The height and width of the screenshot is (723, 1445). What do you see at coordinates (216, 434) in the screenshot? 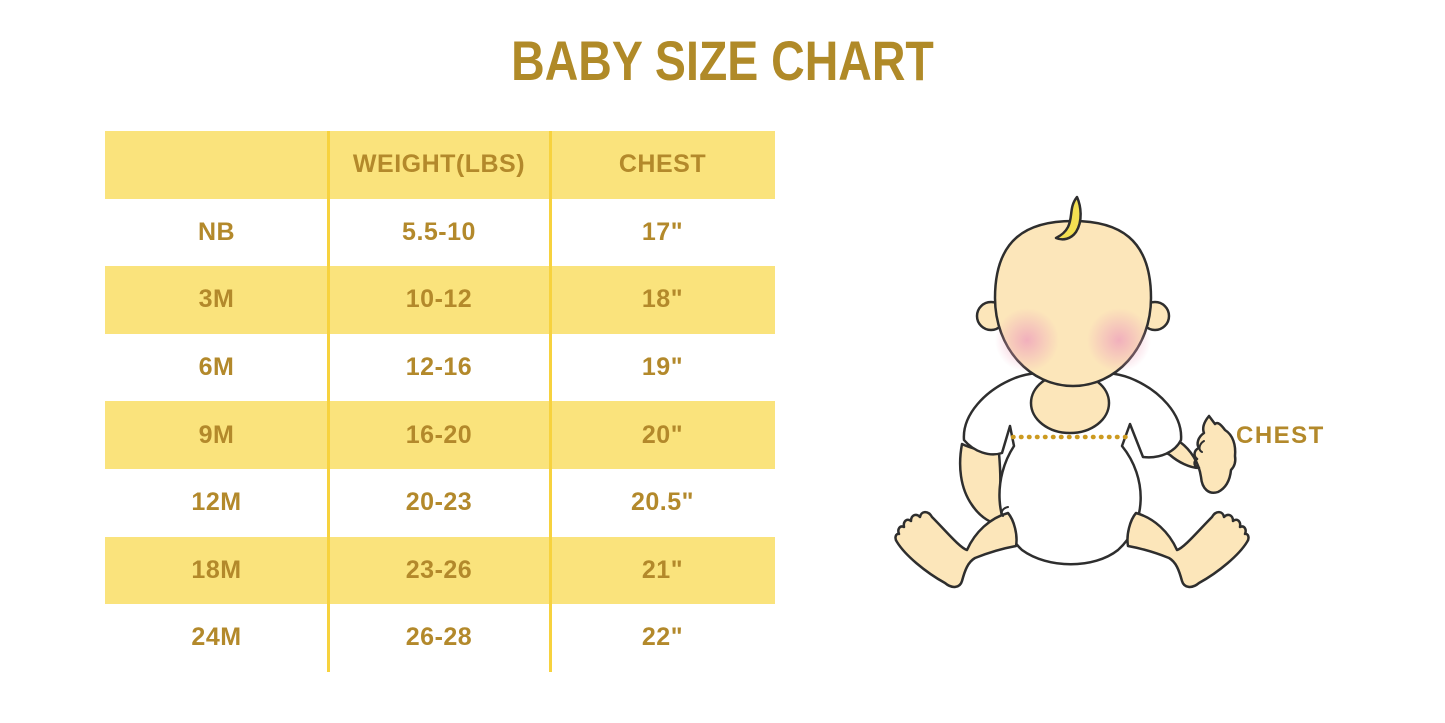
I see `size-cell: 9M` at bounding box center [216, 434].